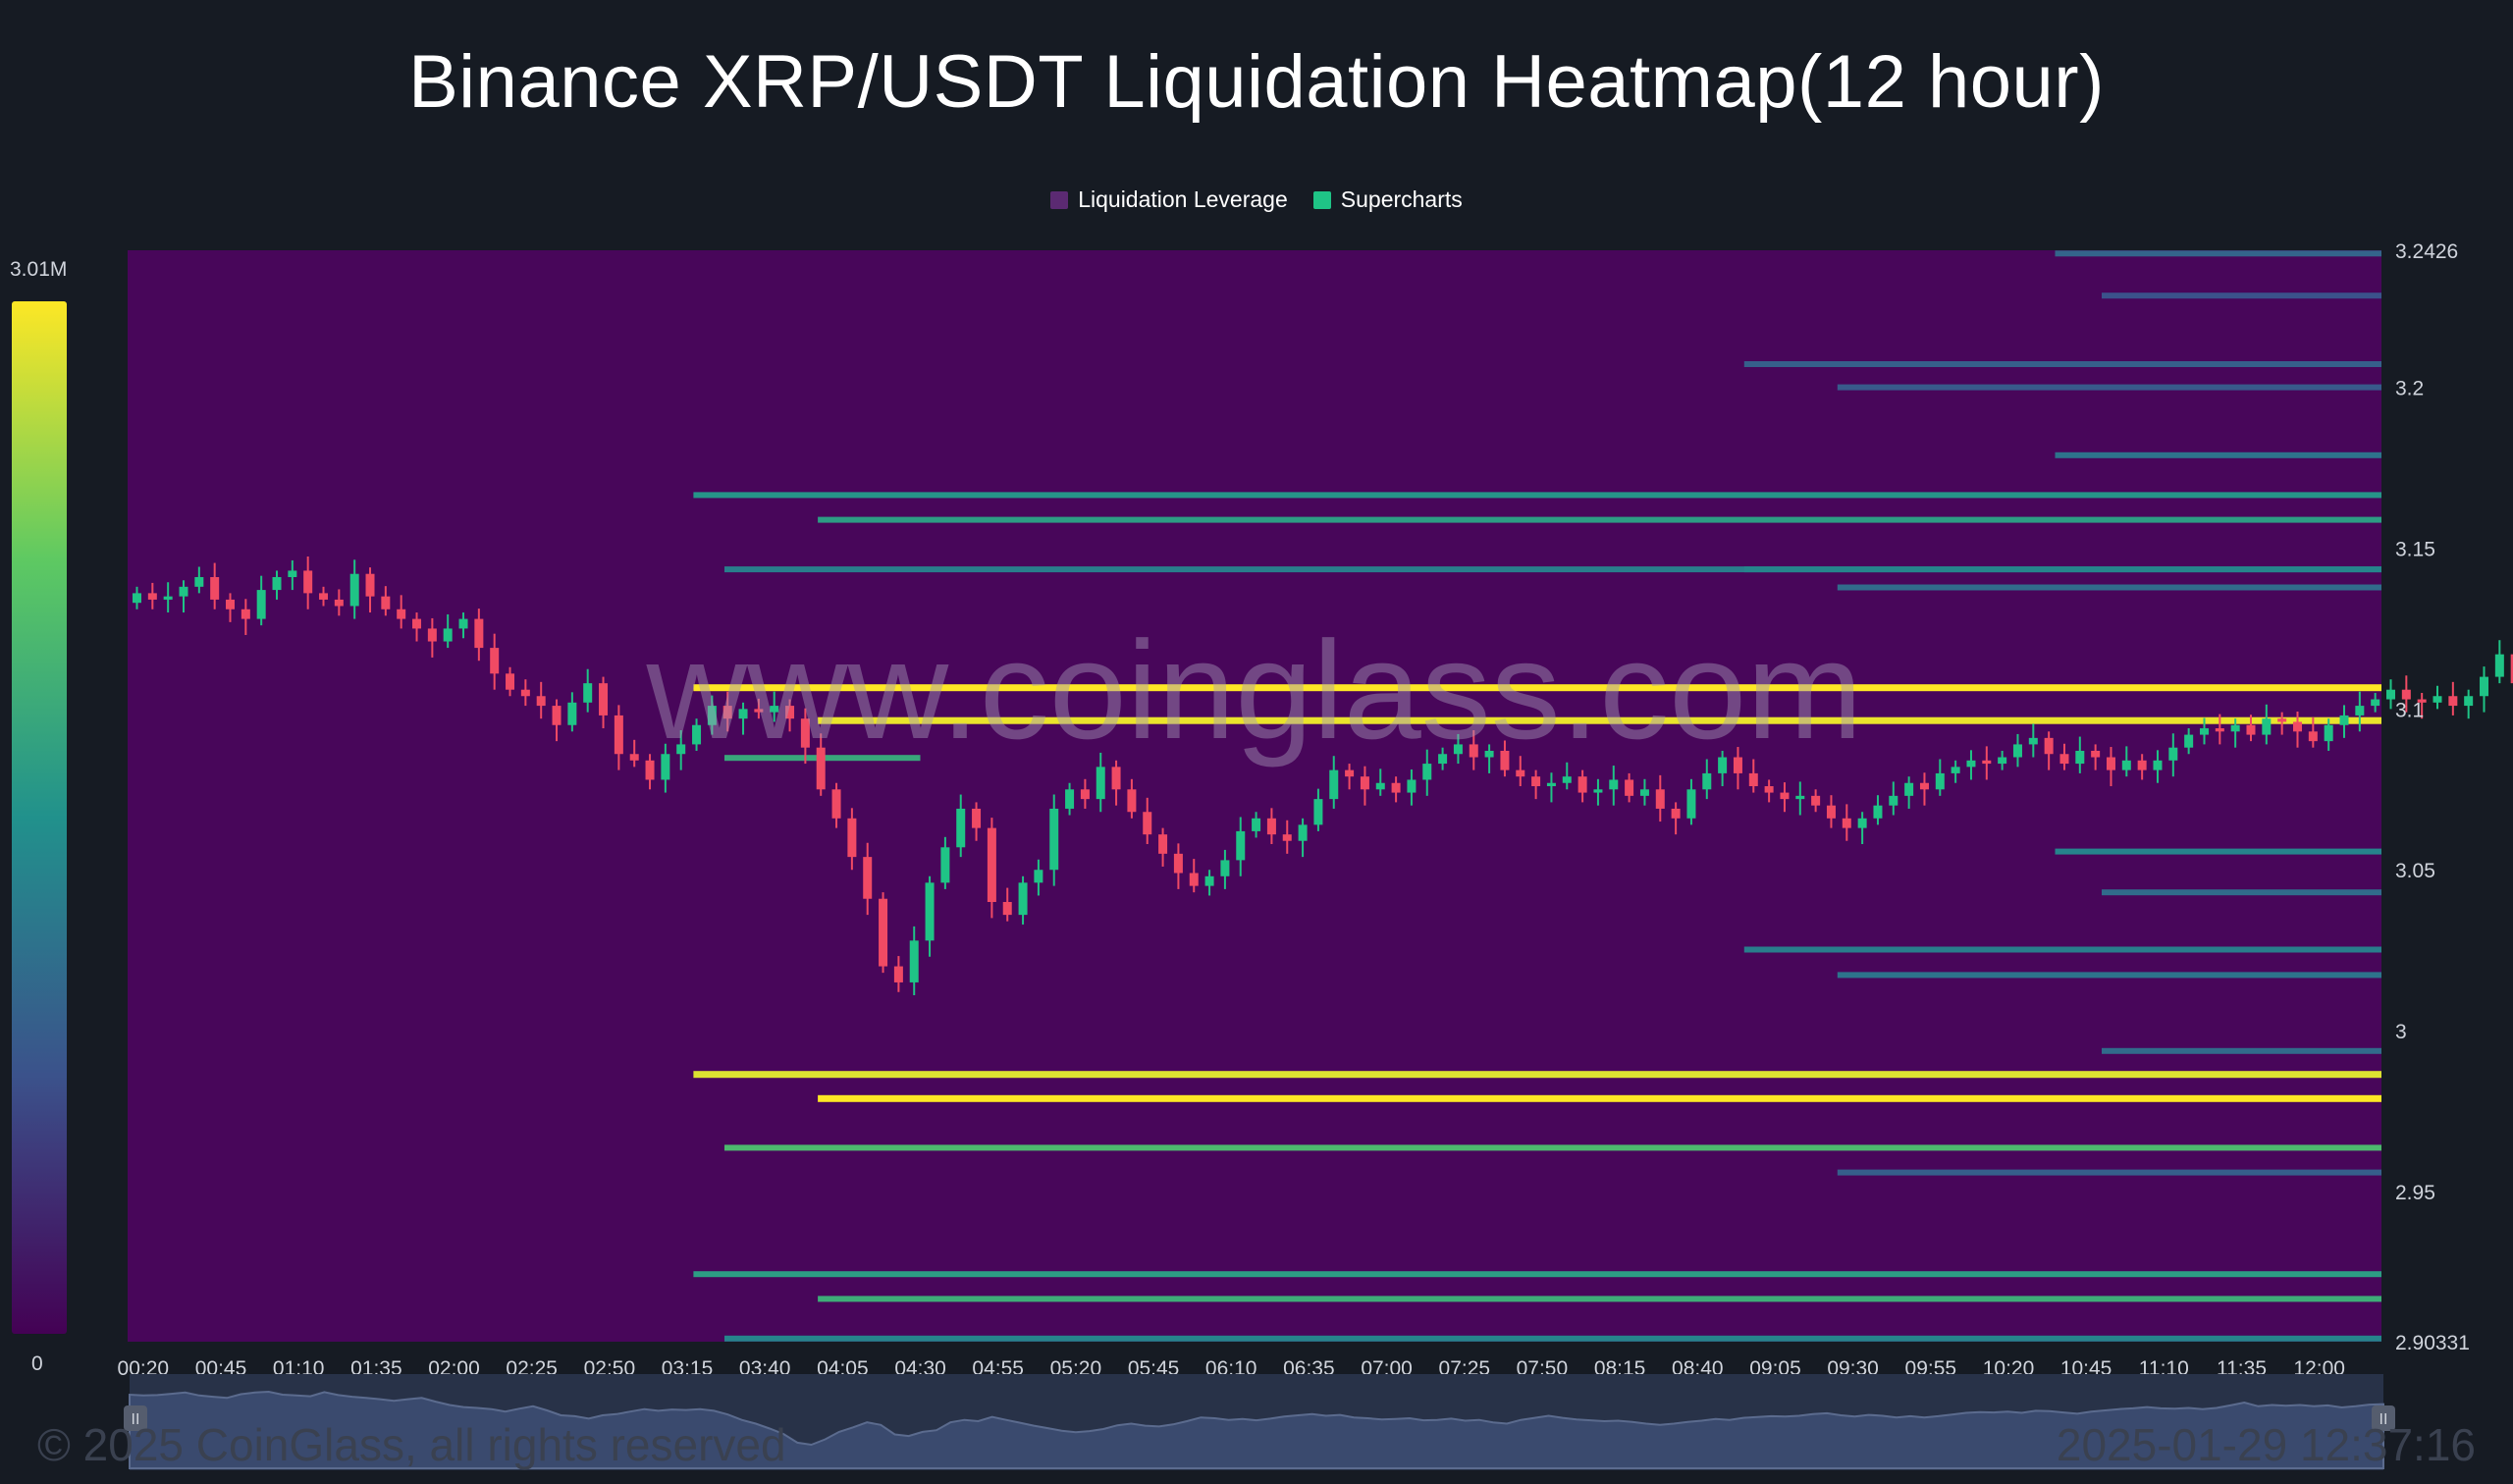 The height and width of the screenshot is (1484, 2513). Describe the element at coordinates (1059, 199) in the screenshot. I see `legend-swatch-liquidation-leverage` at that location.